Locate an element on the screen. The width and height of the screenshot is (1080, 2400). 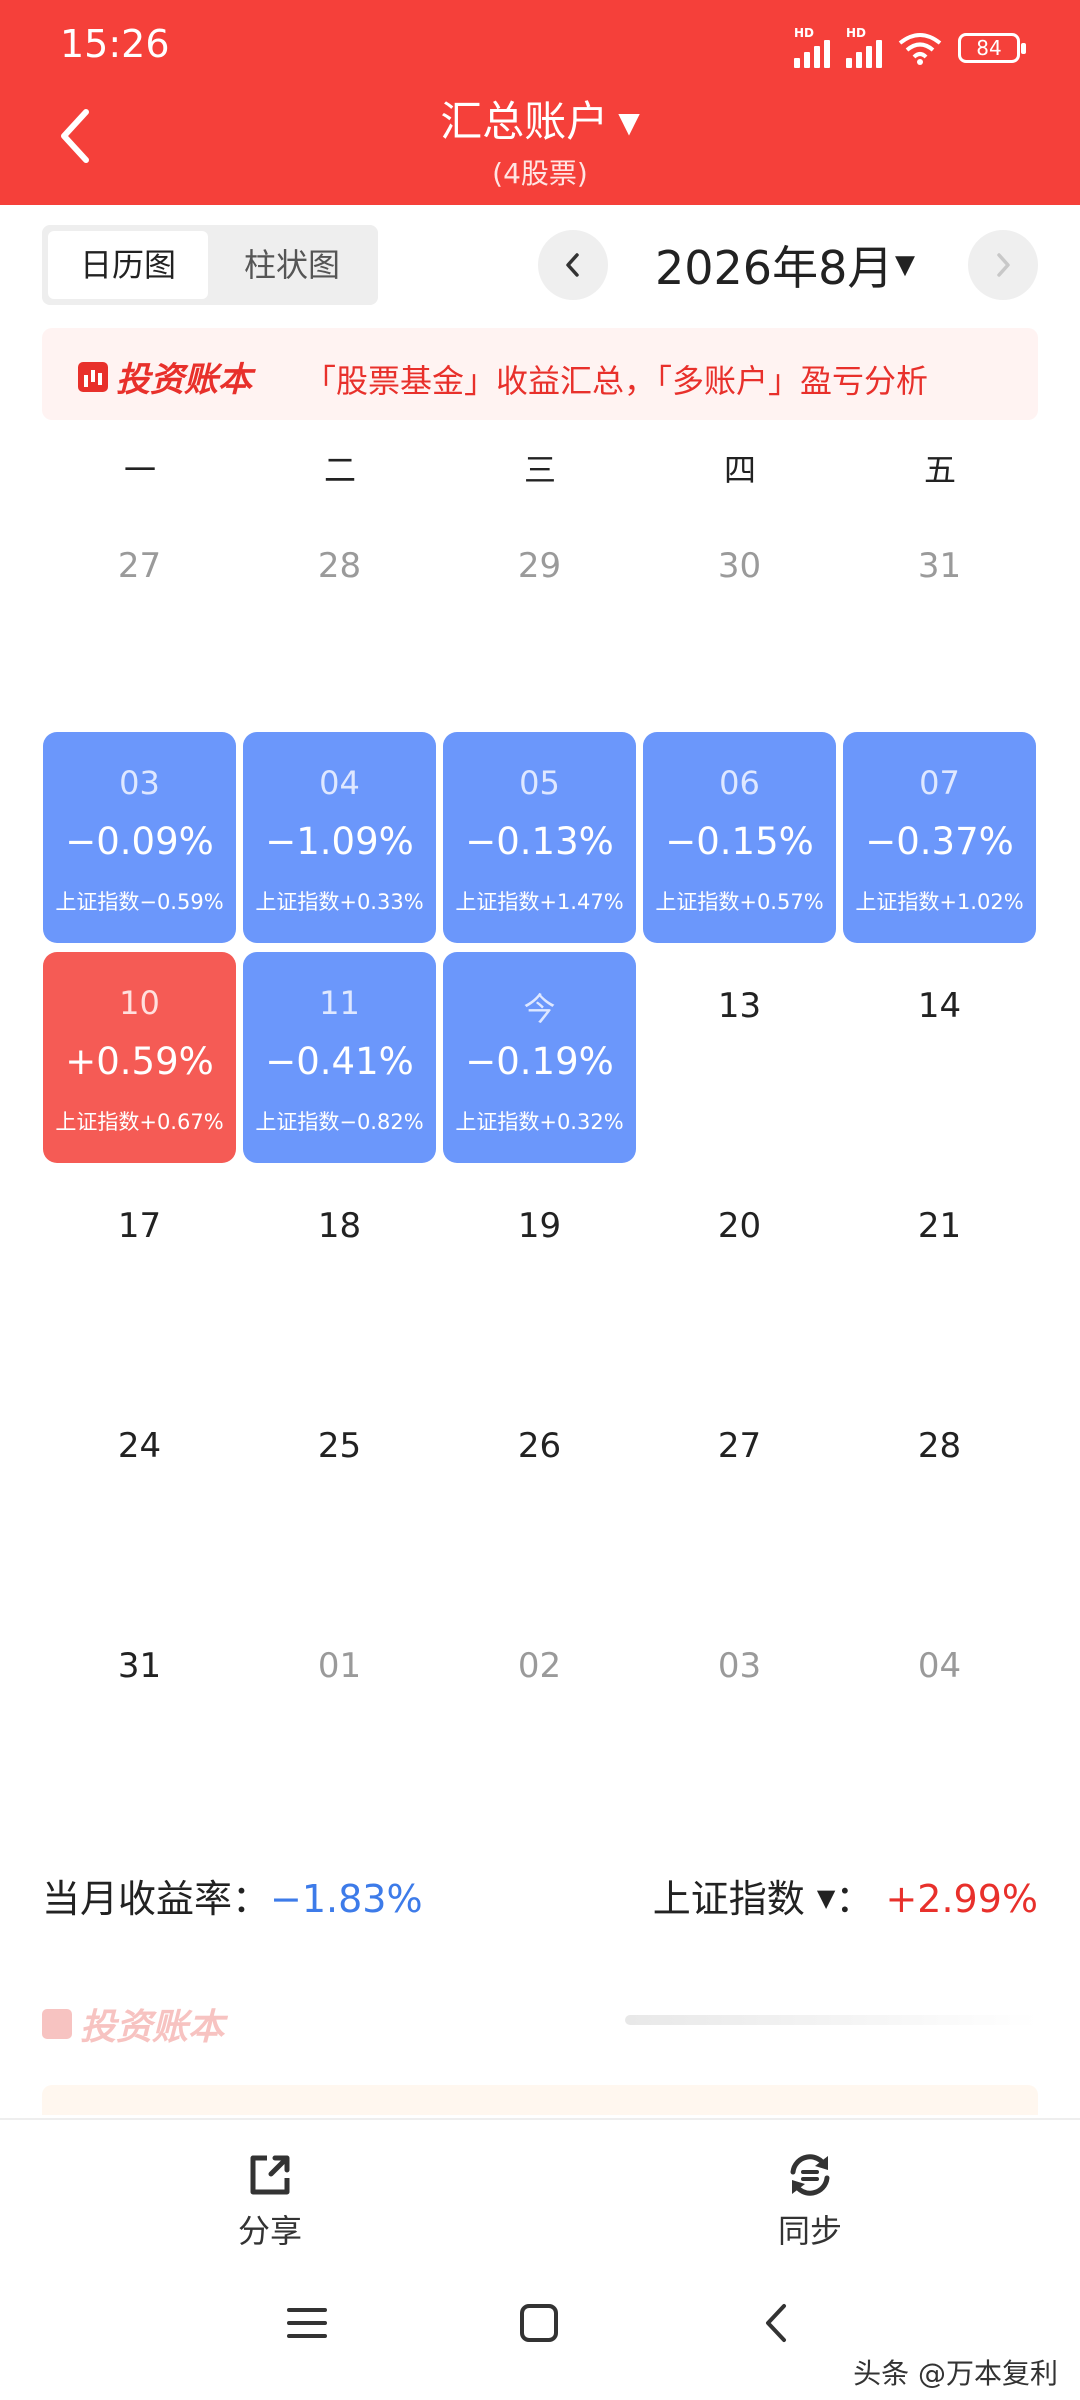
day-number: 17 is located at coordinates (139, 1226).